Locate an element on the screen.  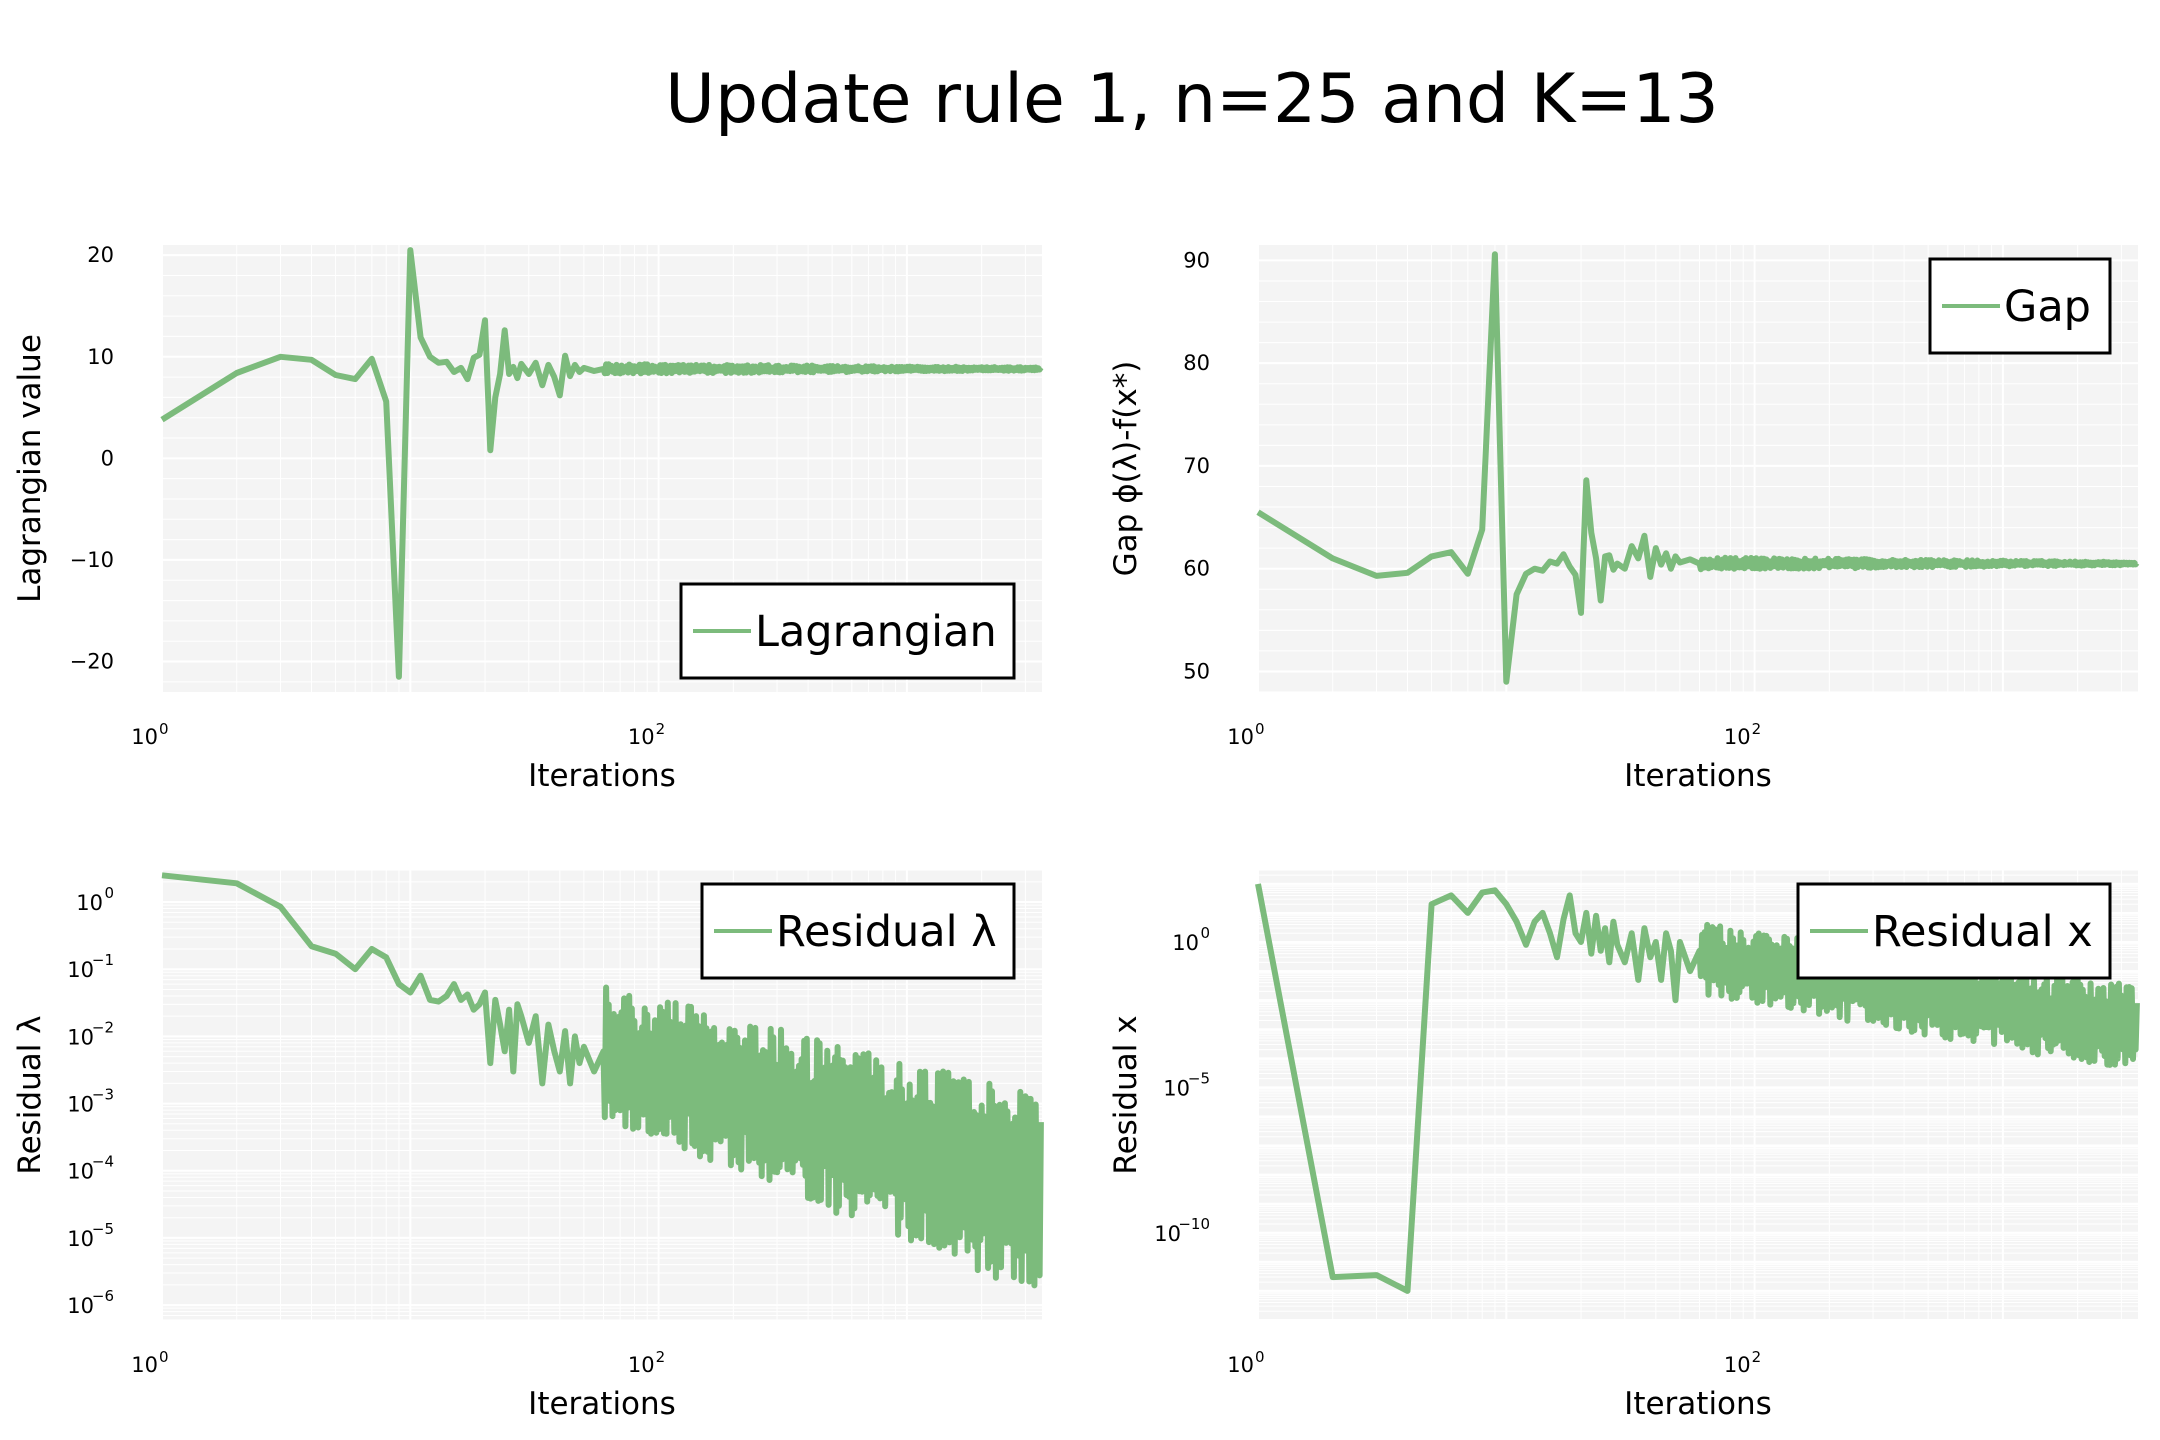
legend-label: Lagrangian is located at coordinates (876, 632).